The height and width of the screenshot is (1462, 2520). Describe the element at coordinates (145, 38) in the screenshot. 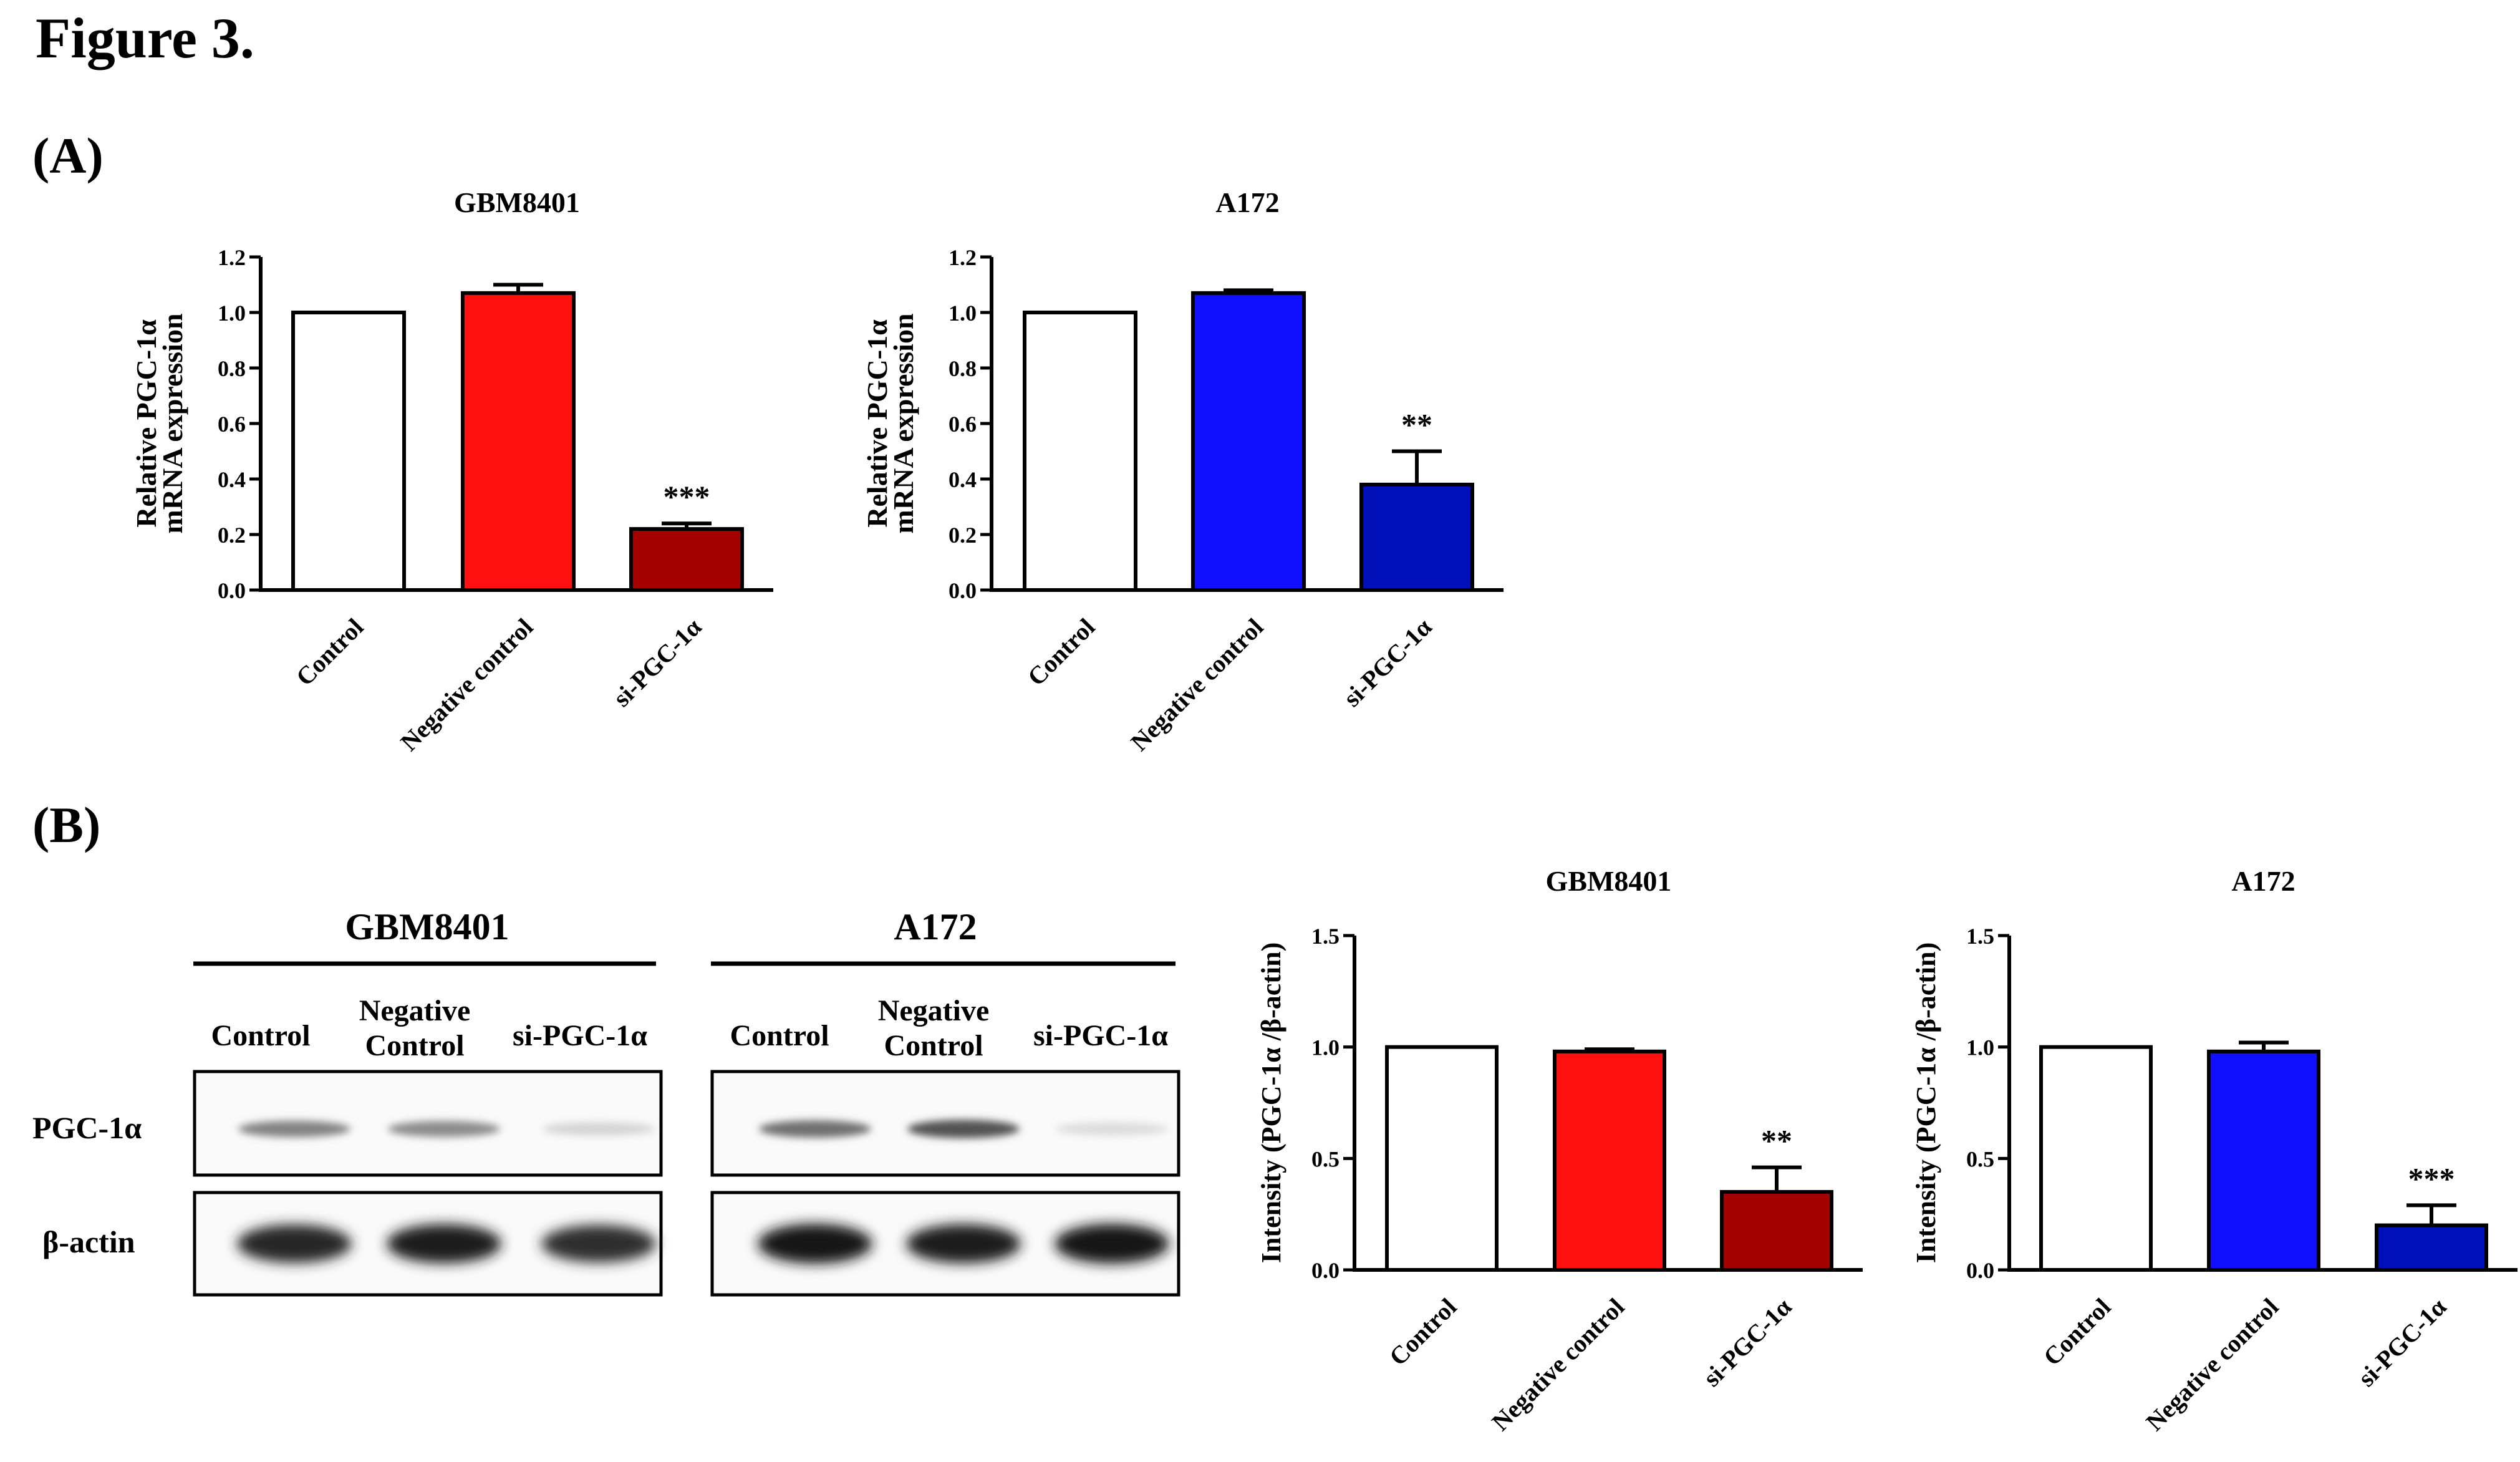

I see `figure-title: Figure 3.` at that location.